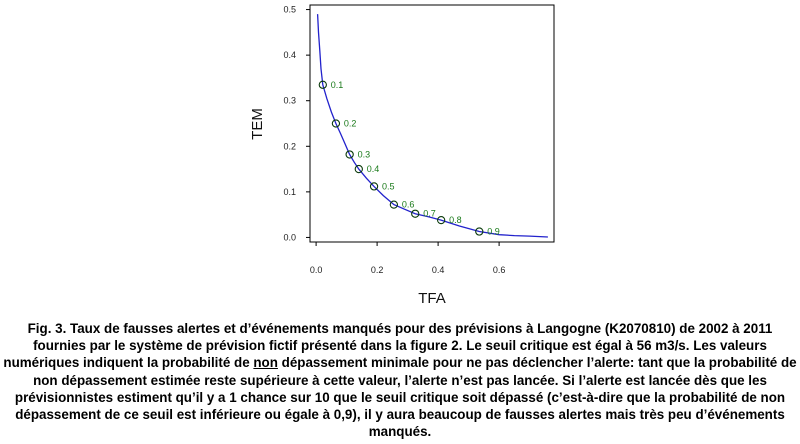 This screenshot has height=444, width=800. What do you see at coordinates (337, 85) in the screenshot?
I see `data-point-label: 0.1` at bounding box center [337, 85].